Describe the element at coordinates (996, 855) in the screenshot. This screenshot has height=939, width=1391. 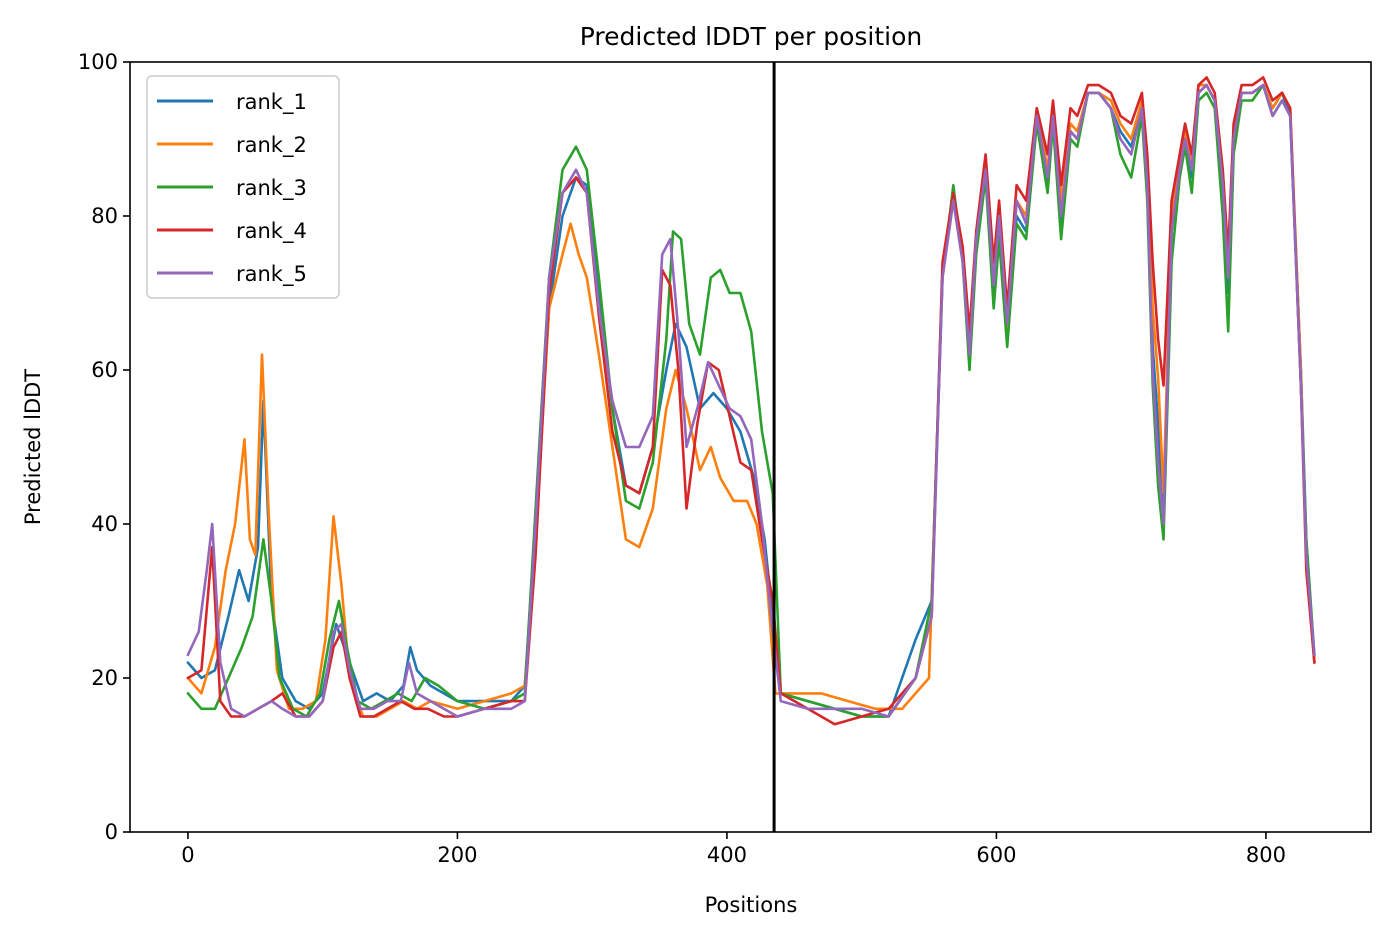
I see `x-tick-label: 600` at that location.